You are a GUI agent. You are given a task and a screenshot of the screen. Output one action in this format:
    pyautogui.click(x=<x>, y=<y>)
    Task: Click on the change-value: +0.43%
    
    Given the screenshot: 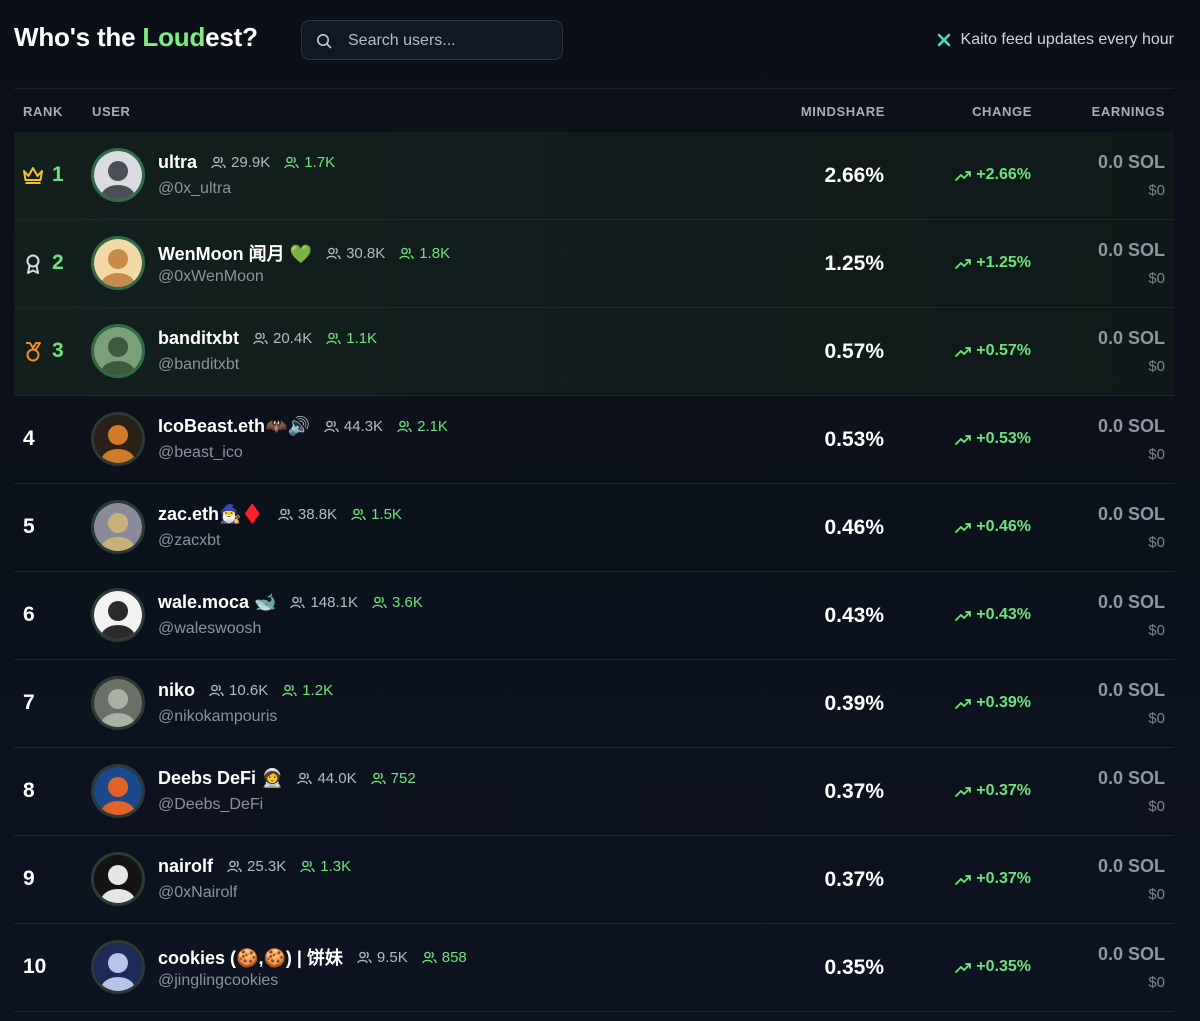 What is the action you would take?
    pyautogui.click(x=993, y=615)
    